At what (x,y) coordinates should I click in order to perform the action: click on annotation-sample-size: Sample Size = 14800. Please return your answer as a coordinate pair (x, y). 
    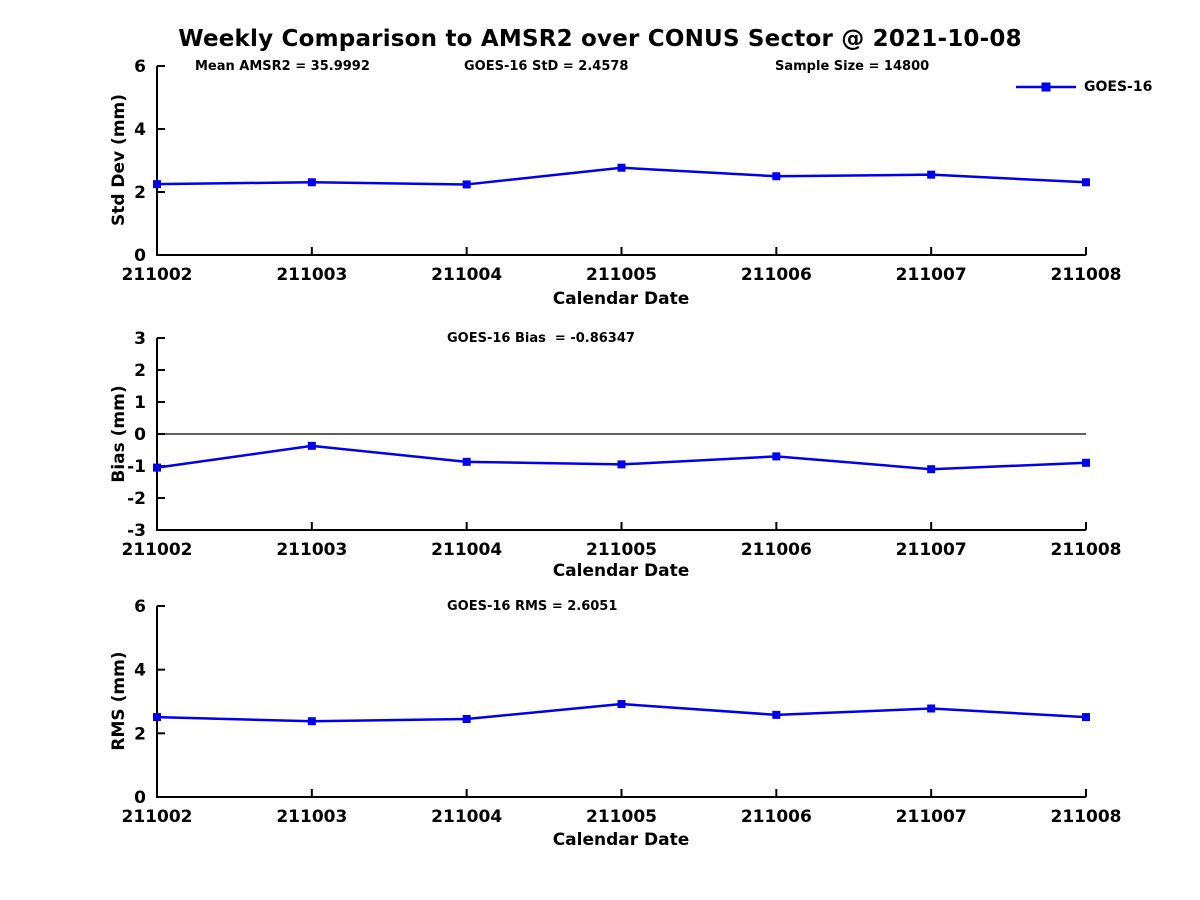
    Looking at the image, I should click on (852, 66).